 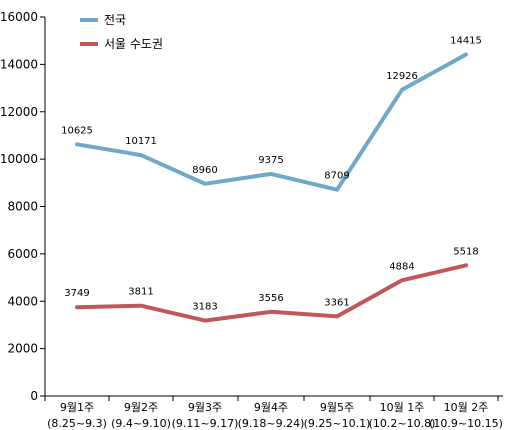 What do you see at coordinates (270, 298) in the screenshot?
I see `data-label: 3556` at bounding box center [270, 298].